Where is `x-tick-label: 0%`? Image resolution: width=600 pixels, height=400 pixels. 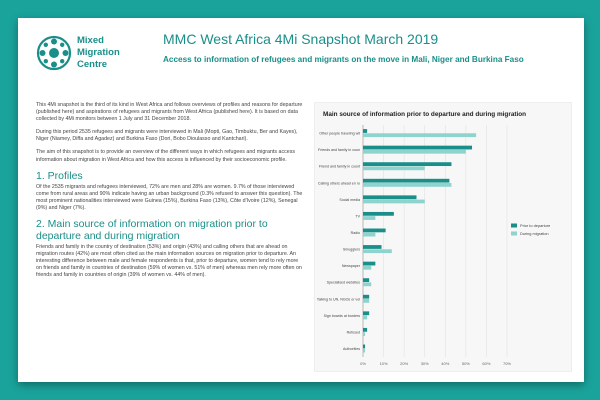
x-tick-label: 0% is located at coordinates (363, 363).